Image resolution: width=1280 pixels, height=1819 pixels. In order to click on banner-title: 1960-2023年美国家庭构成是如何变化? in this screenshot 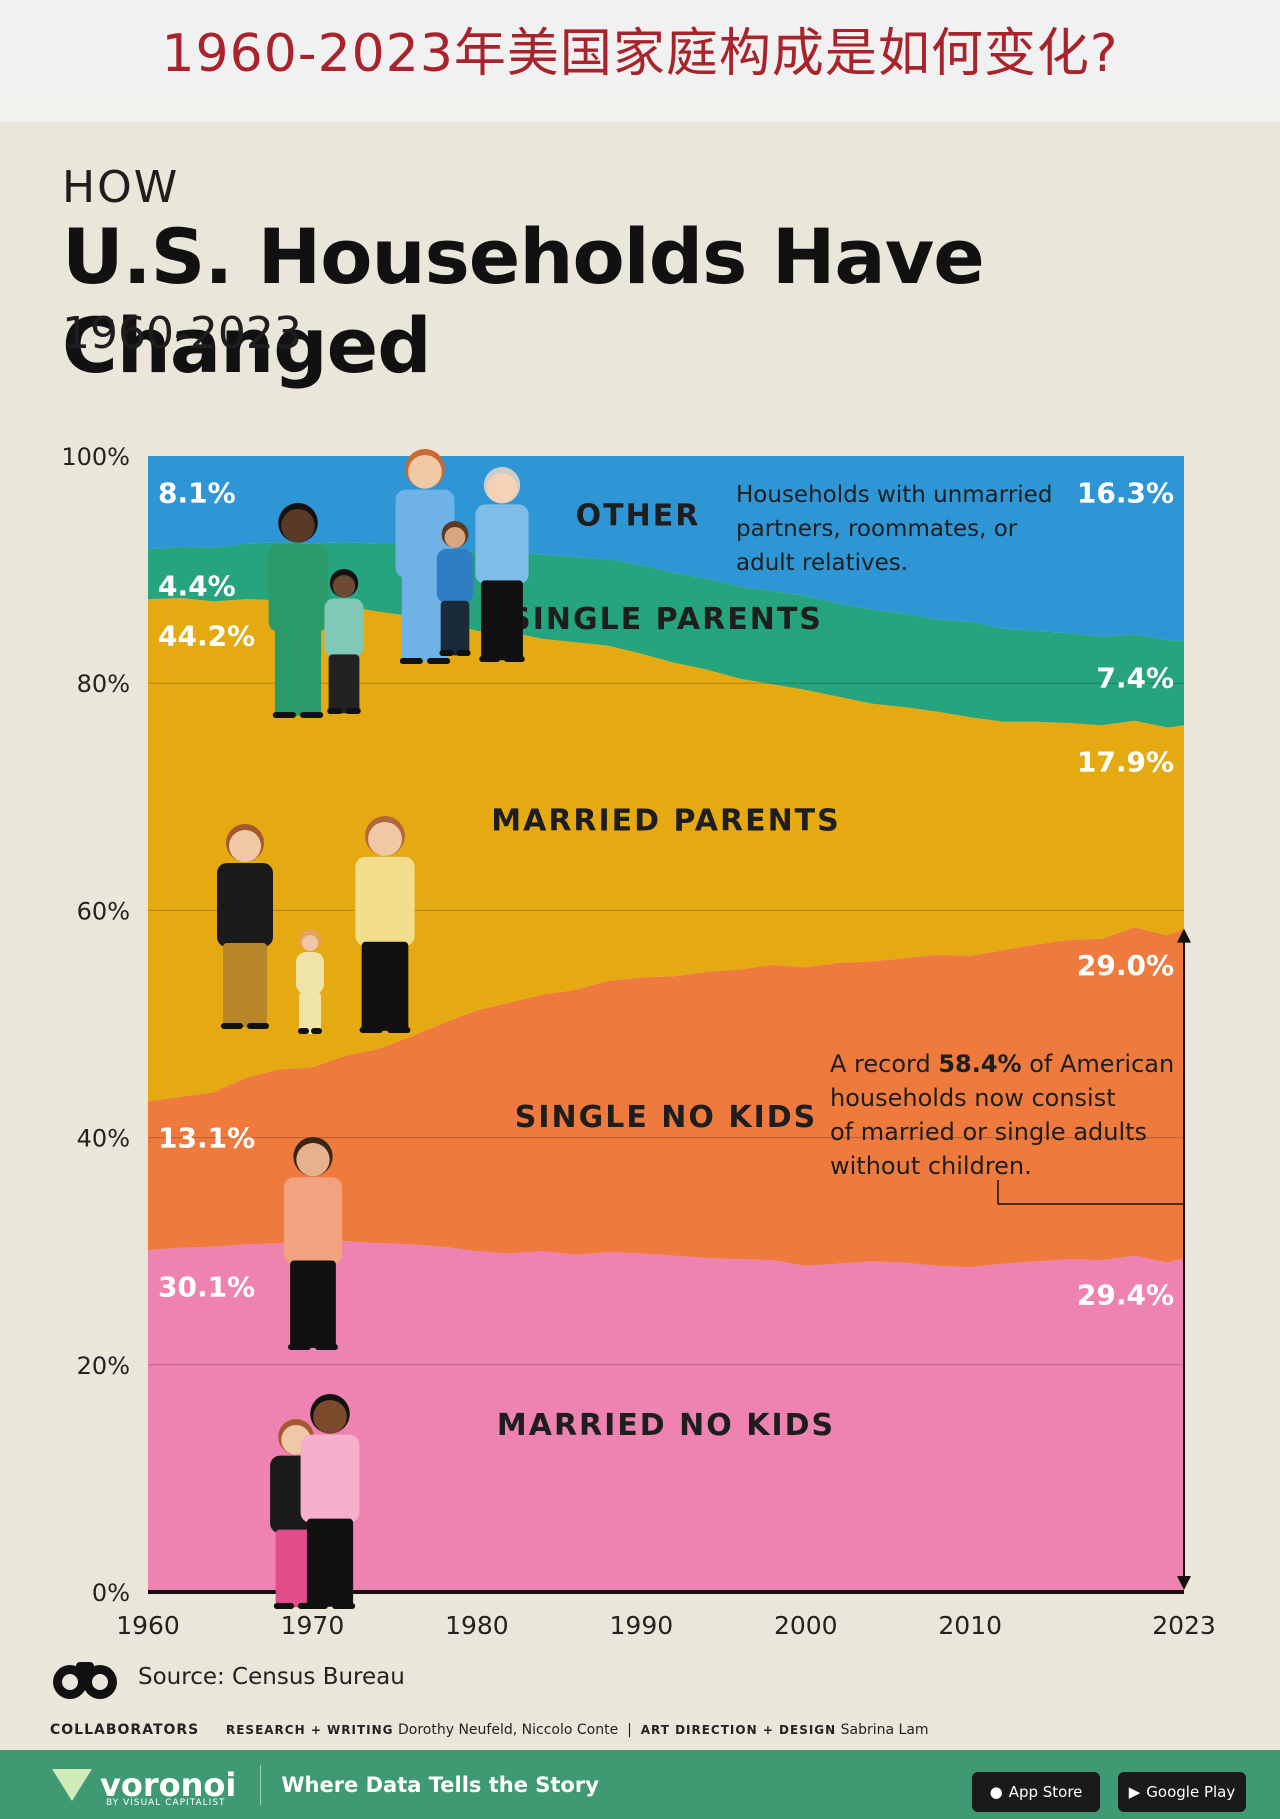, I will do `click(640, 53)`.